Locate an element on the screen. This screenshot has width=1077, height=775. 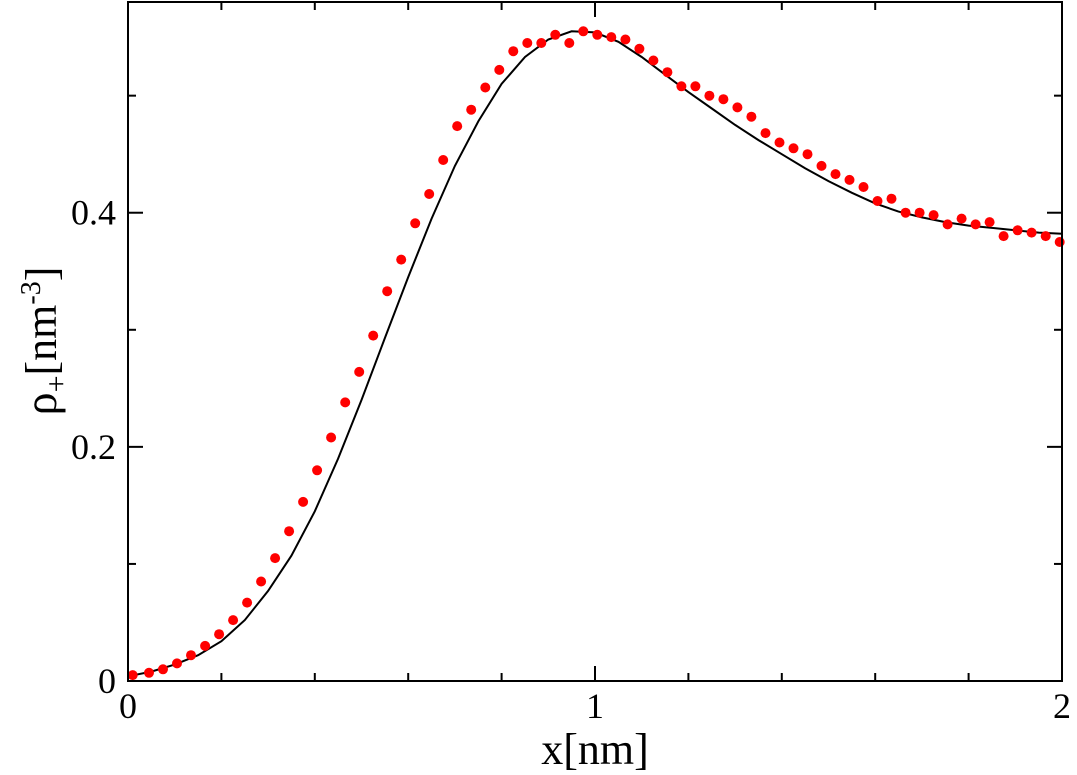
y-axis-title: ρ+[nm-3] is located at coordinates (44, 341).